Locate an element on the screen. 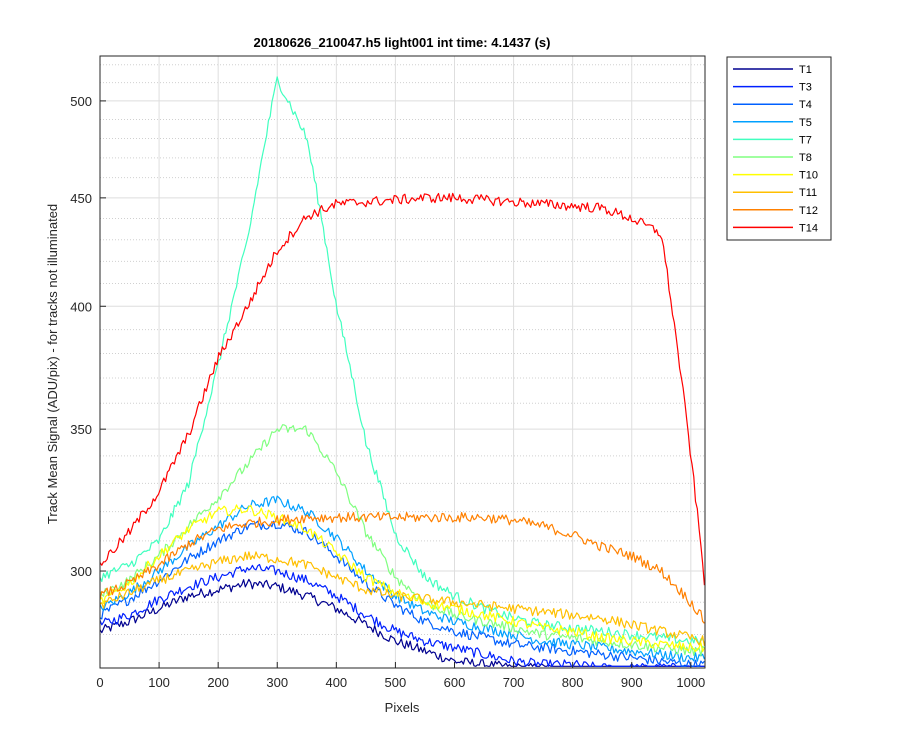  legend-label-t14: T14 is located at coordinates (808, 228).